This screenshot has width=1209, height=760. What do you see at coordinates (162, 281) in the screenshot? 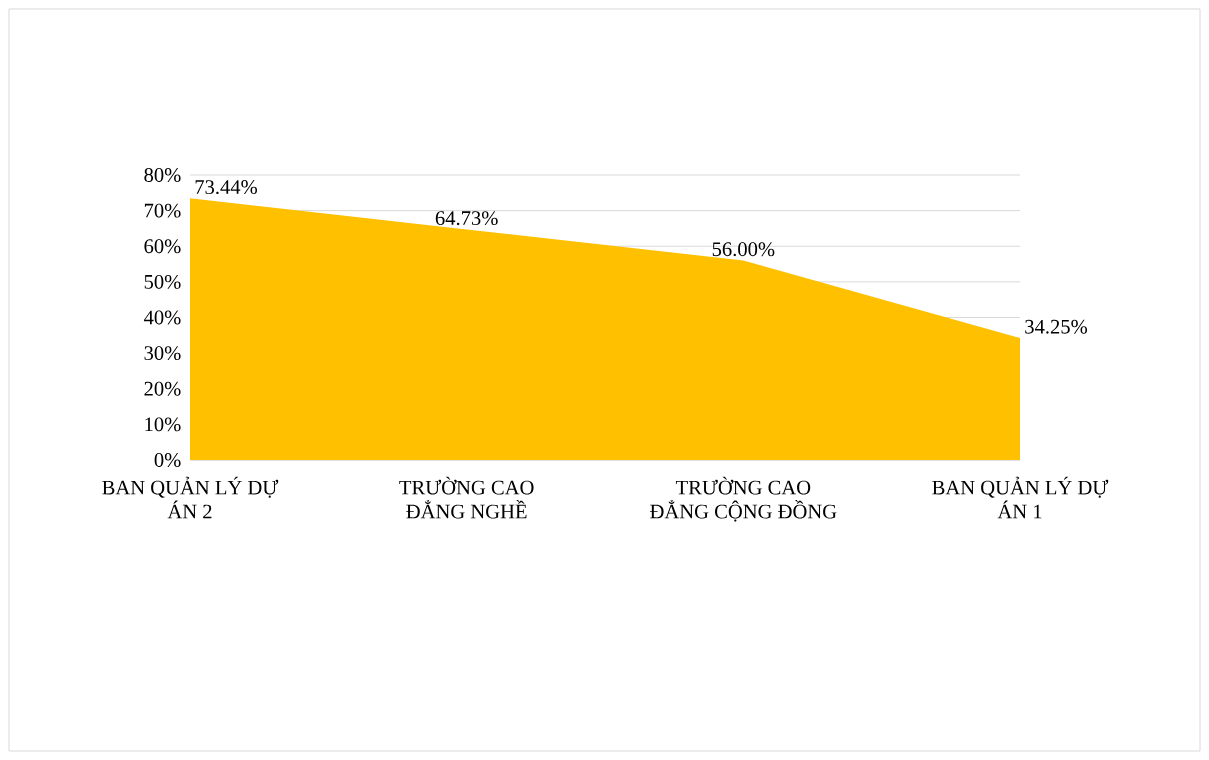
I see `y-tick-label: 50%` at bounding box center [162, 281].